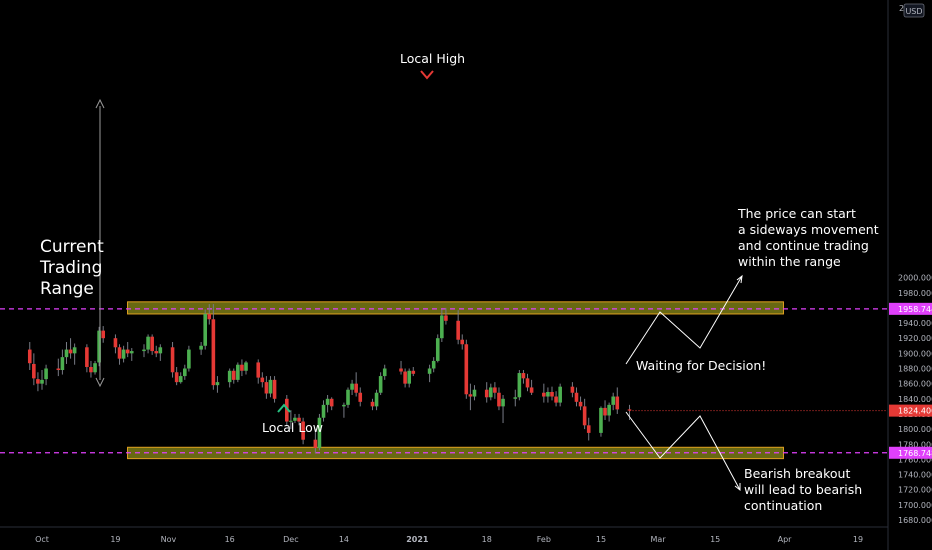 This screenshot has height=550, width=932. Describe the element at coordinates (915, 293) in the screenshot. I see `price-tick-label: 1980.000` at that location.